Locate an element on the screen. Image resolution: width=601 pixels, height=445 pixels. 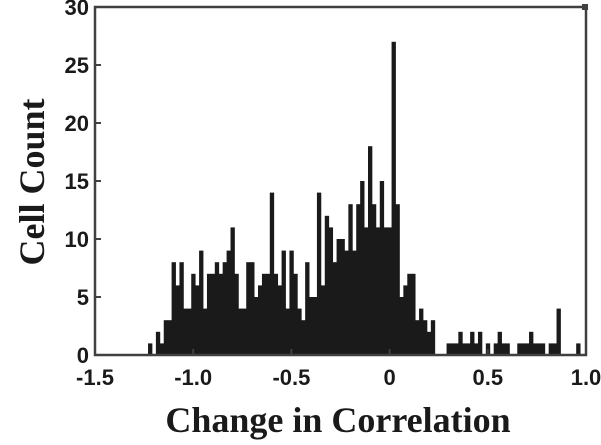
y-tick-label: 20 is located at coordinates (77, 123).